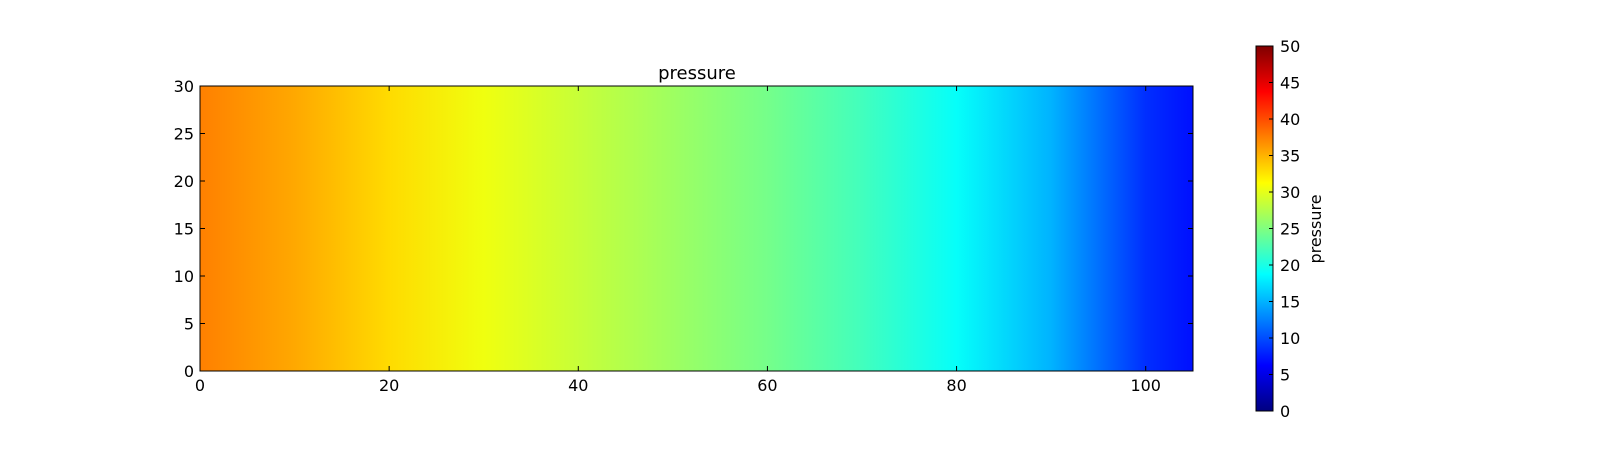 The width and height of the screenshot is (1600, 456). What do you see at coordinates (184, 86) in the screenshot?
I see `y-tick-label: 30` at bounding box center [184, 86].